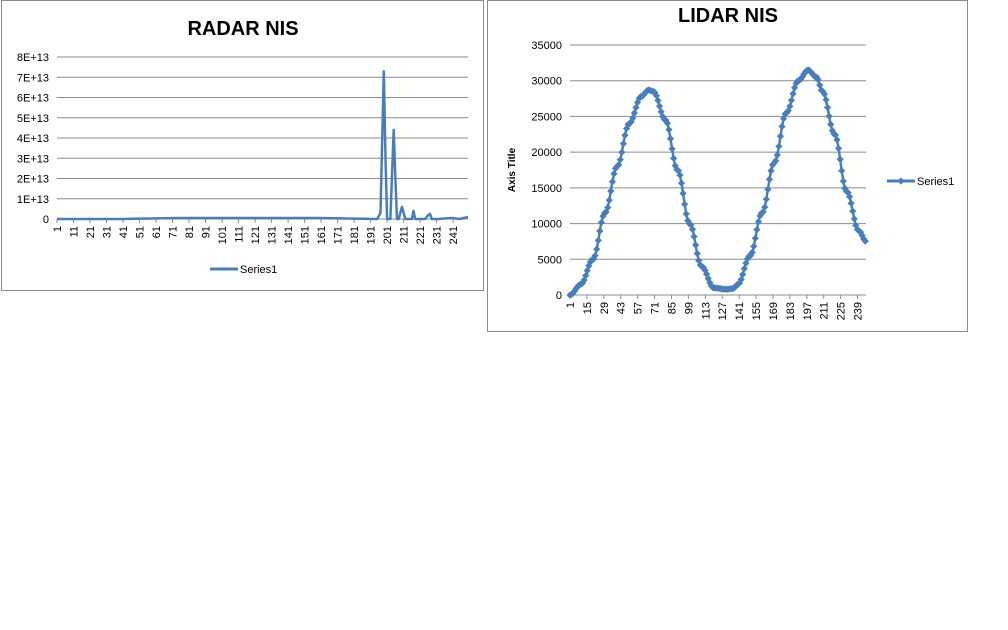 Image resolution: width=1008 pixels, height=630 pixels. Describe the element at coordinates (75, 231) in the screenshot. I see `x-tick-label: 11` at that location.